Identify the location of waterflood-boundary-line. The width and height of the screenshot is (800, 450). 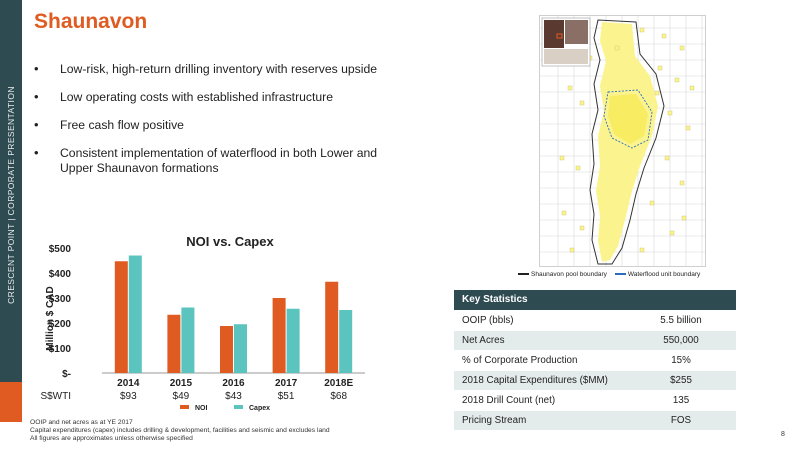
(628, 119).